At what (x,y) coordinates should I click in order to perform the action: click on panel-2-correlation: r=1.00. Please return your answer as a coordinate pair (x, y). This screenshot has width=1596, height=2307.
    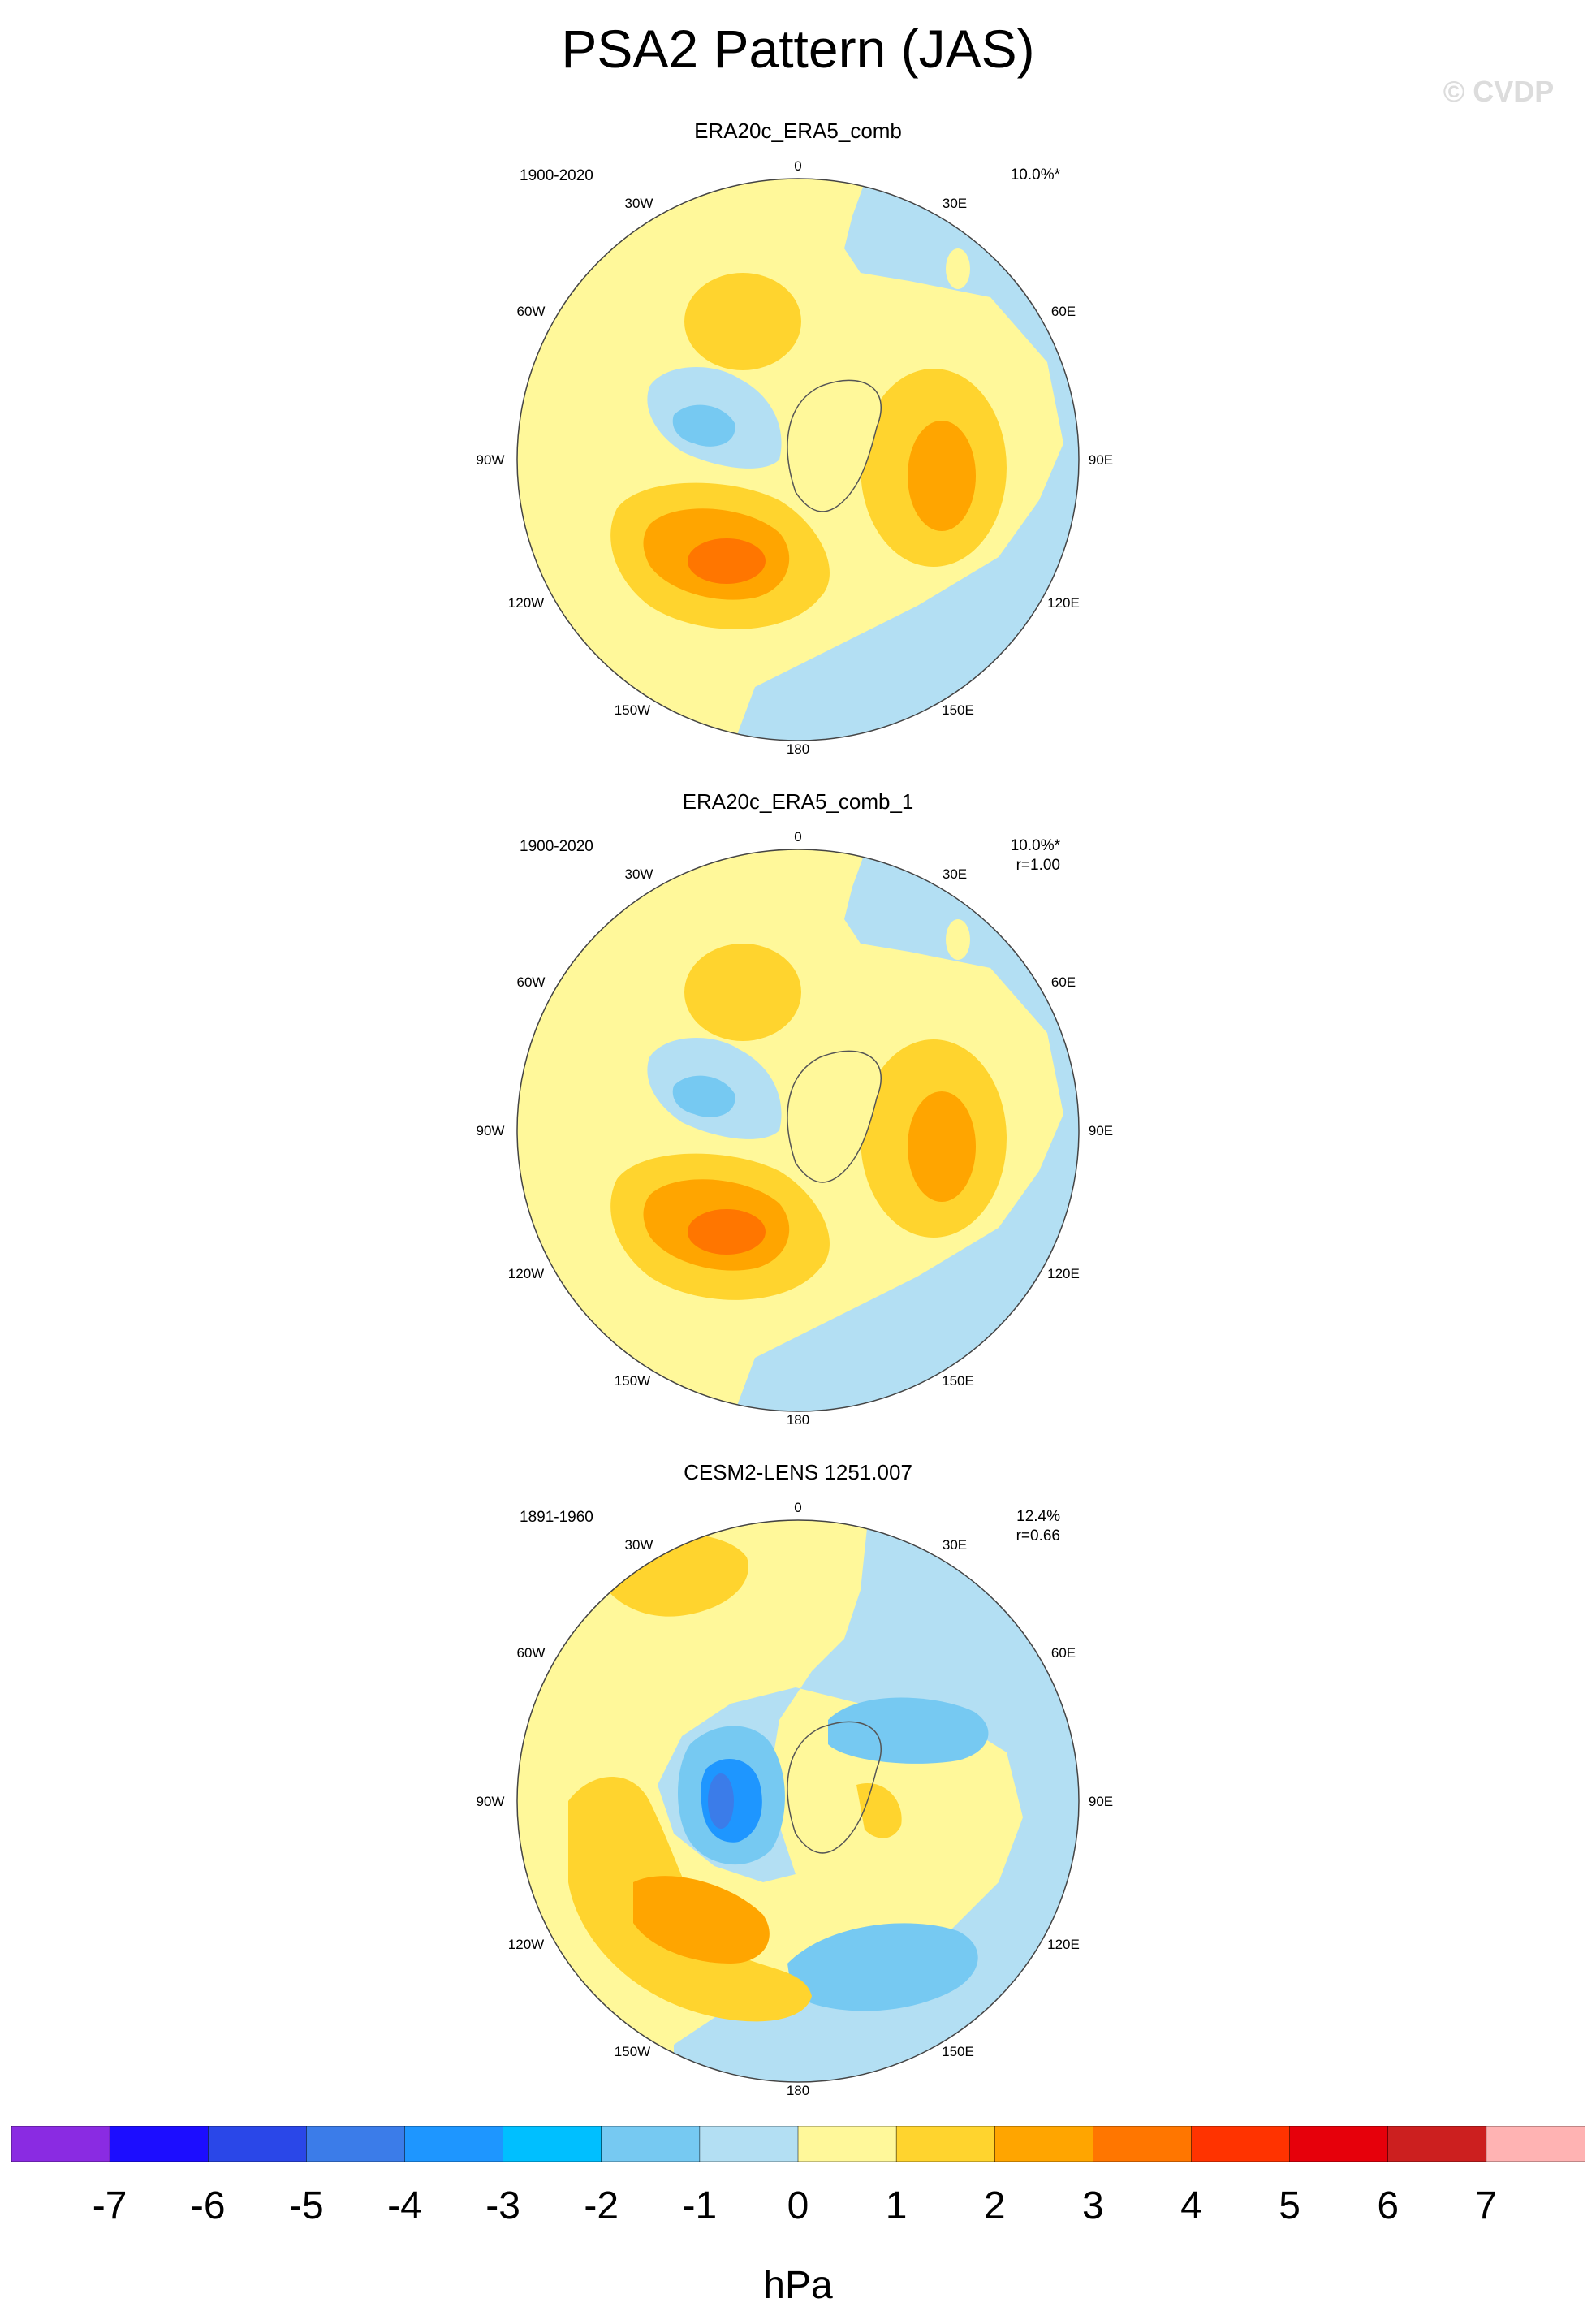
    Looking at the image, I should click on (1038, 865).